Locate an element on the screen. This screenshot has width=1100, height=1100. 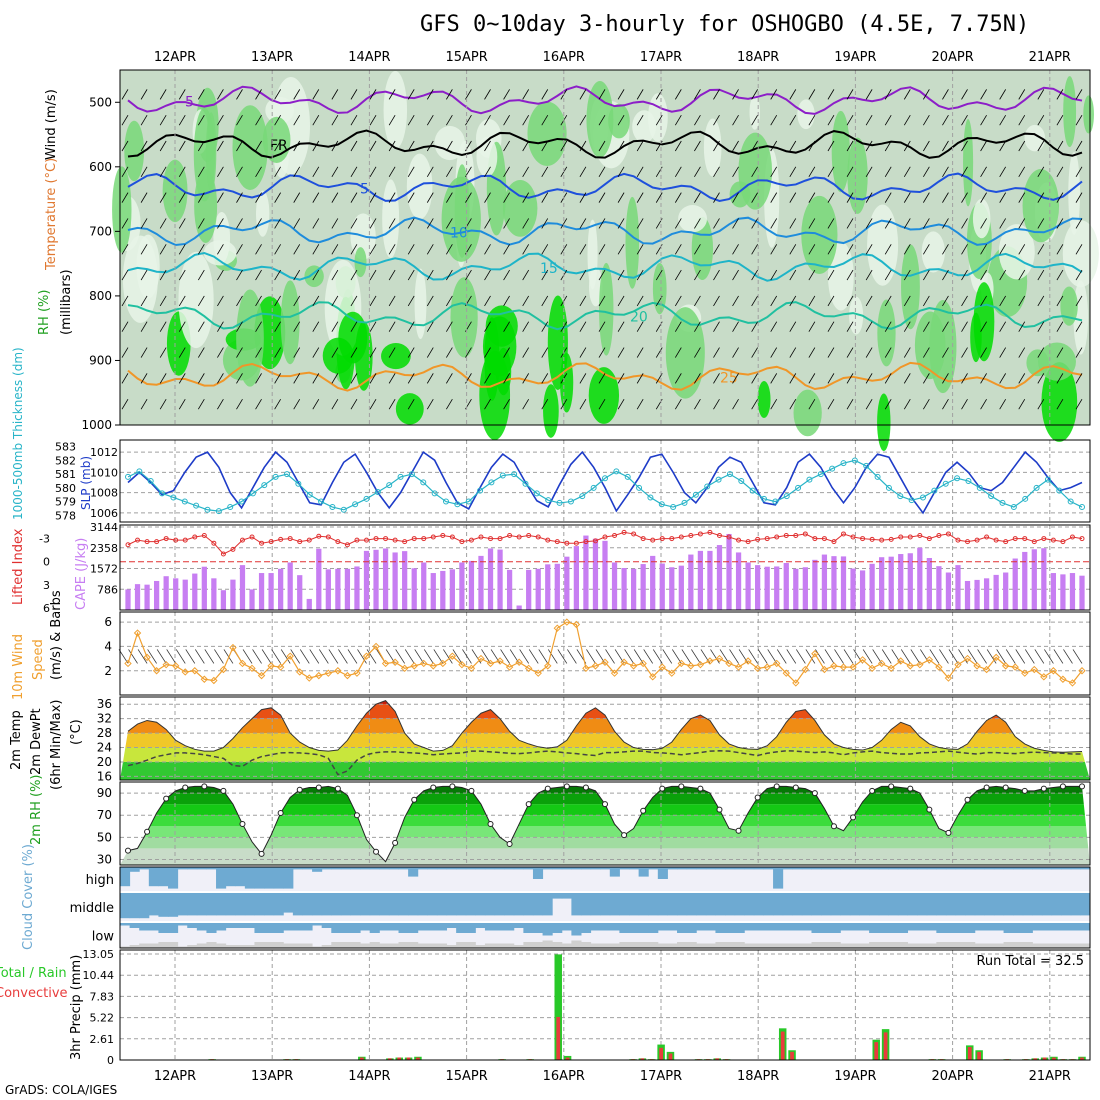
date-tick-top: 17APR is located at coordinates (661, 57).